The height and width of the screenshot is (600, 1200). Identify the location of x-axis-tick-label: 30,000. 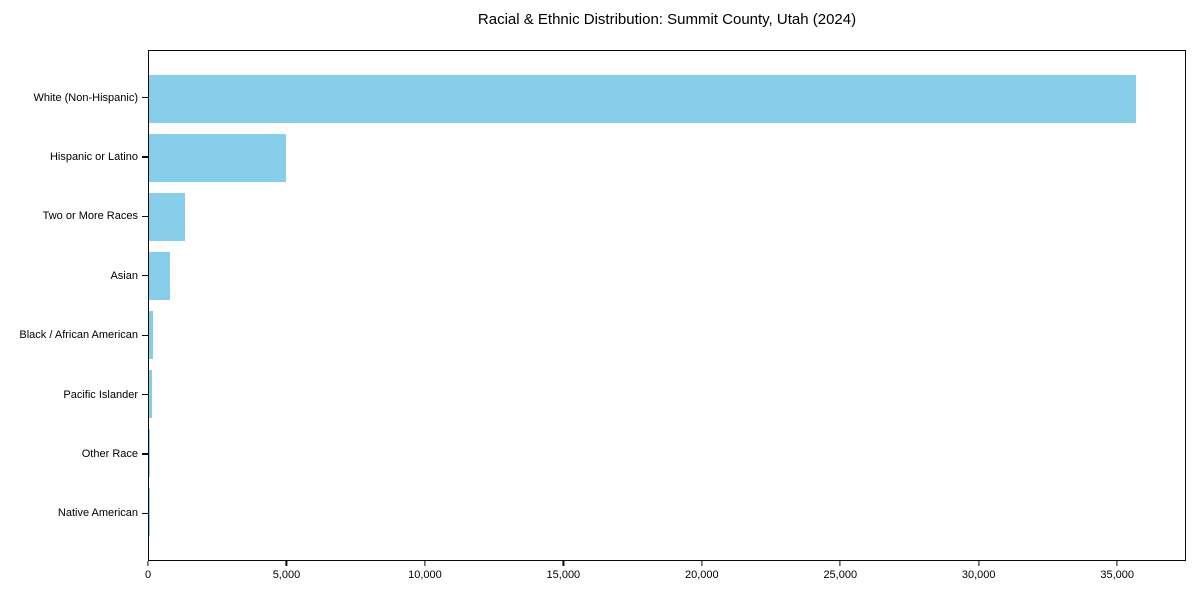
(978, 575).